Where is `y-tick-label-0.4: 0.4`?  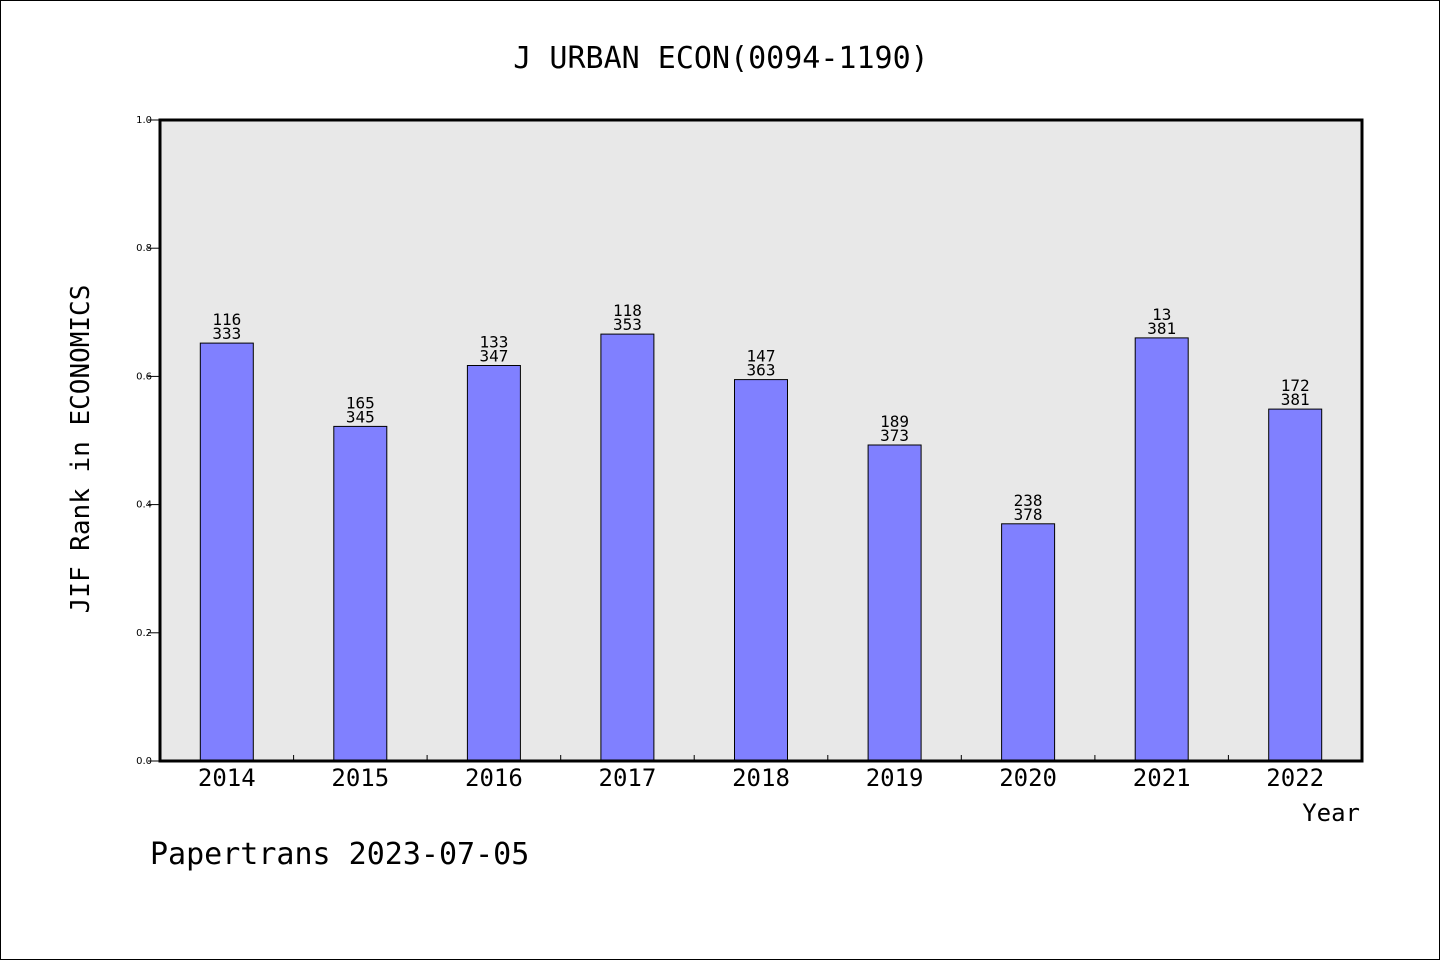
y-tick-label-0.4: 0.4 is located at coordinates (144, 505).